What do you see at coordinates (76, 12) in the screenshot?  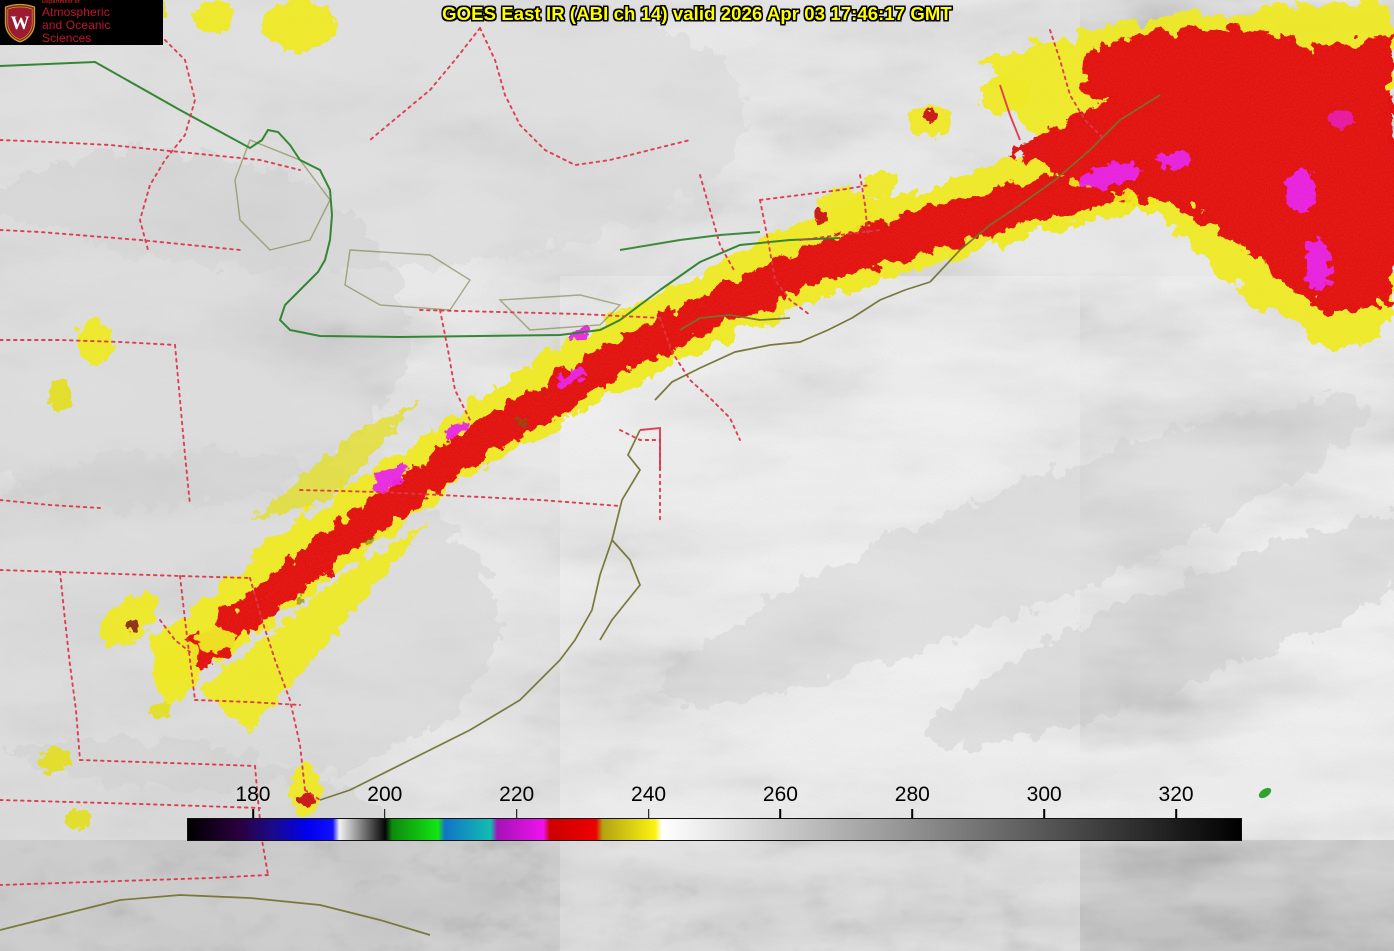 I see `logo-line-atmospheric: Atmospheric` at bounding box center [76, 12].